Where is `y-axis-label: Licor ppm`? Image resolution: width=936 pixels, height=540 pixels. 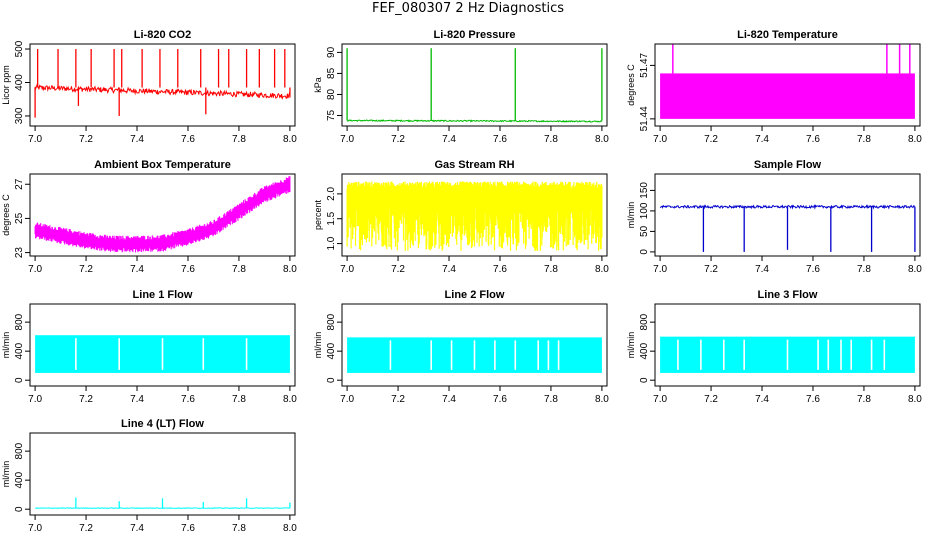
y-axis-label: Licor ppm is located at coordinates (6, 85).